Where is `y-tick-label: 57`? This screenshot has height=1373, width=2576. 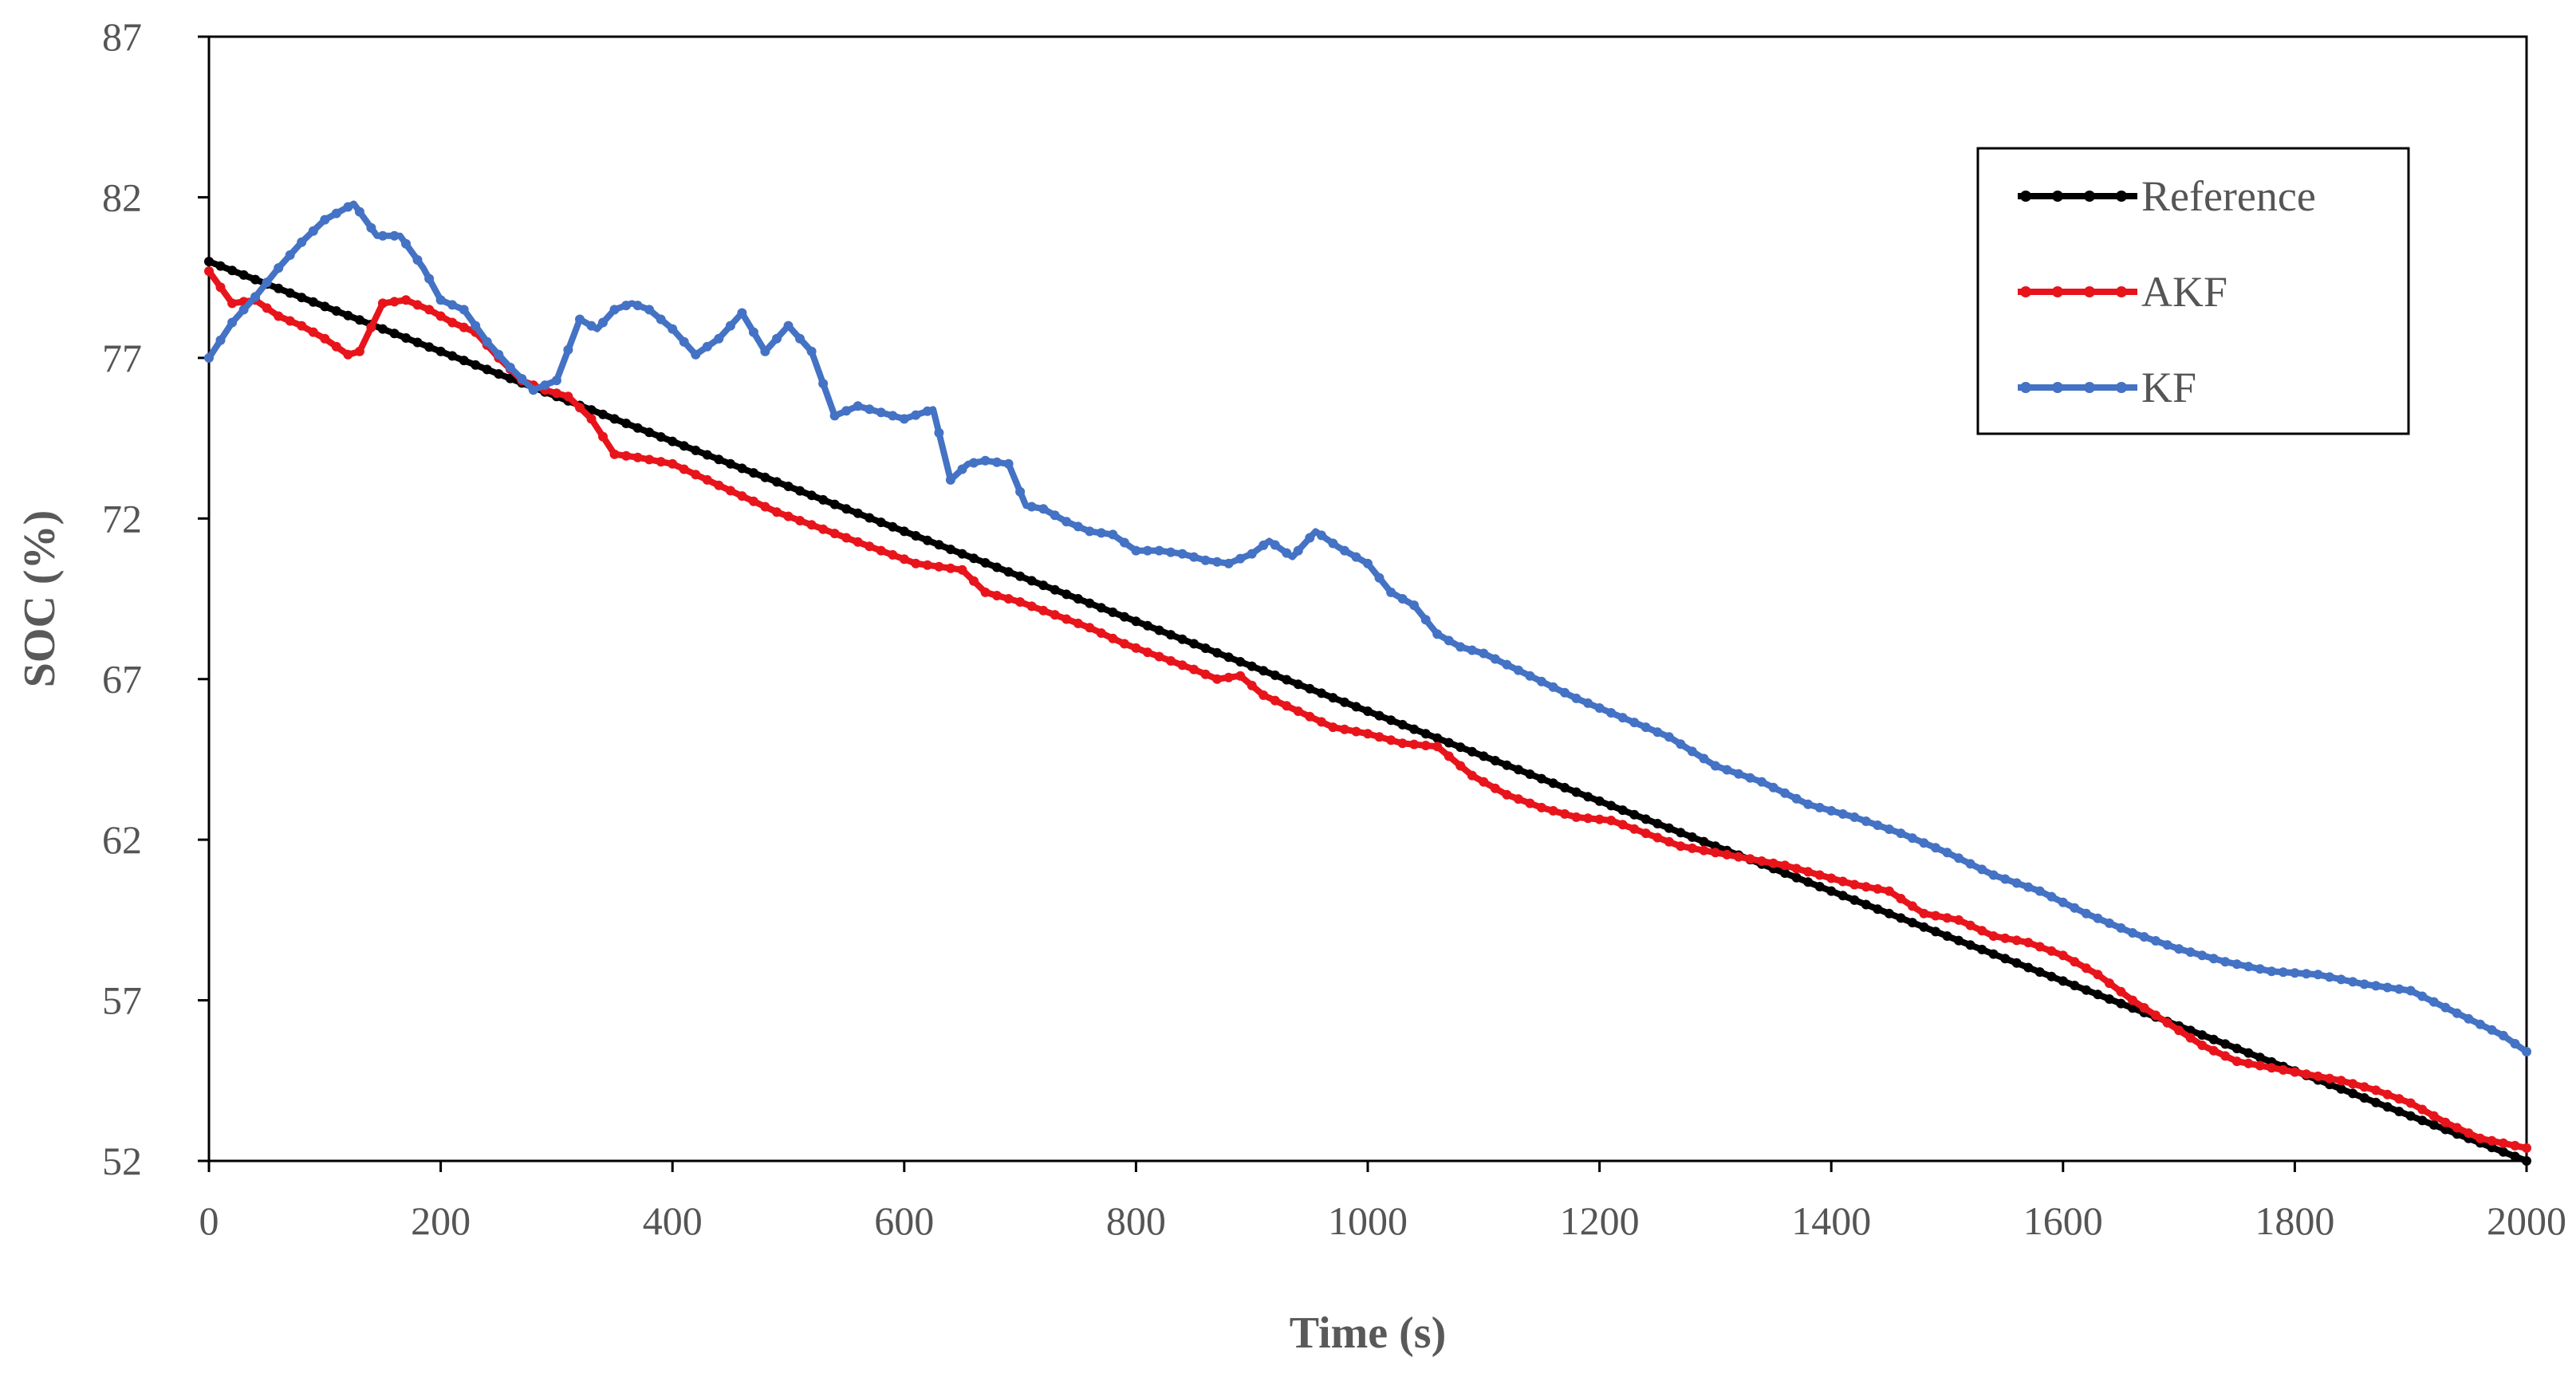
y-tick-label: 57 is located at coordinates (122, 1000).